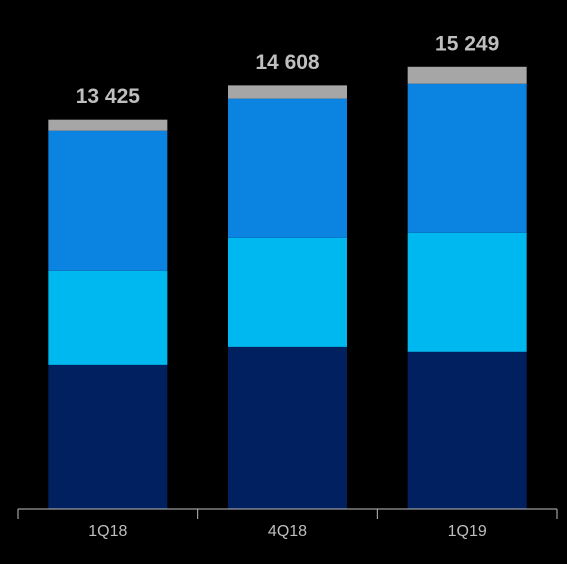 Image resolution: width=567 pixels, height=564 pixels. Describe the element at coordinates (467, 43) in the screenshot. I see `total-label: 15 249` at that location.